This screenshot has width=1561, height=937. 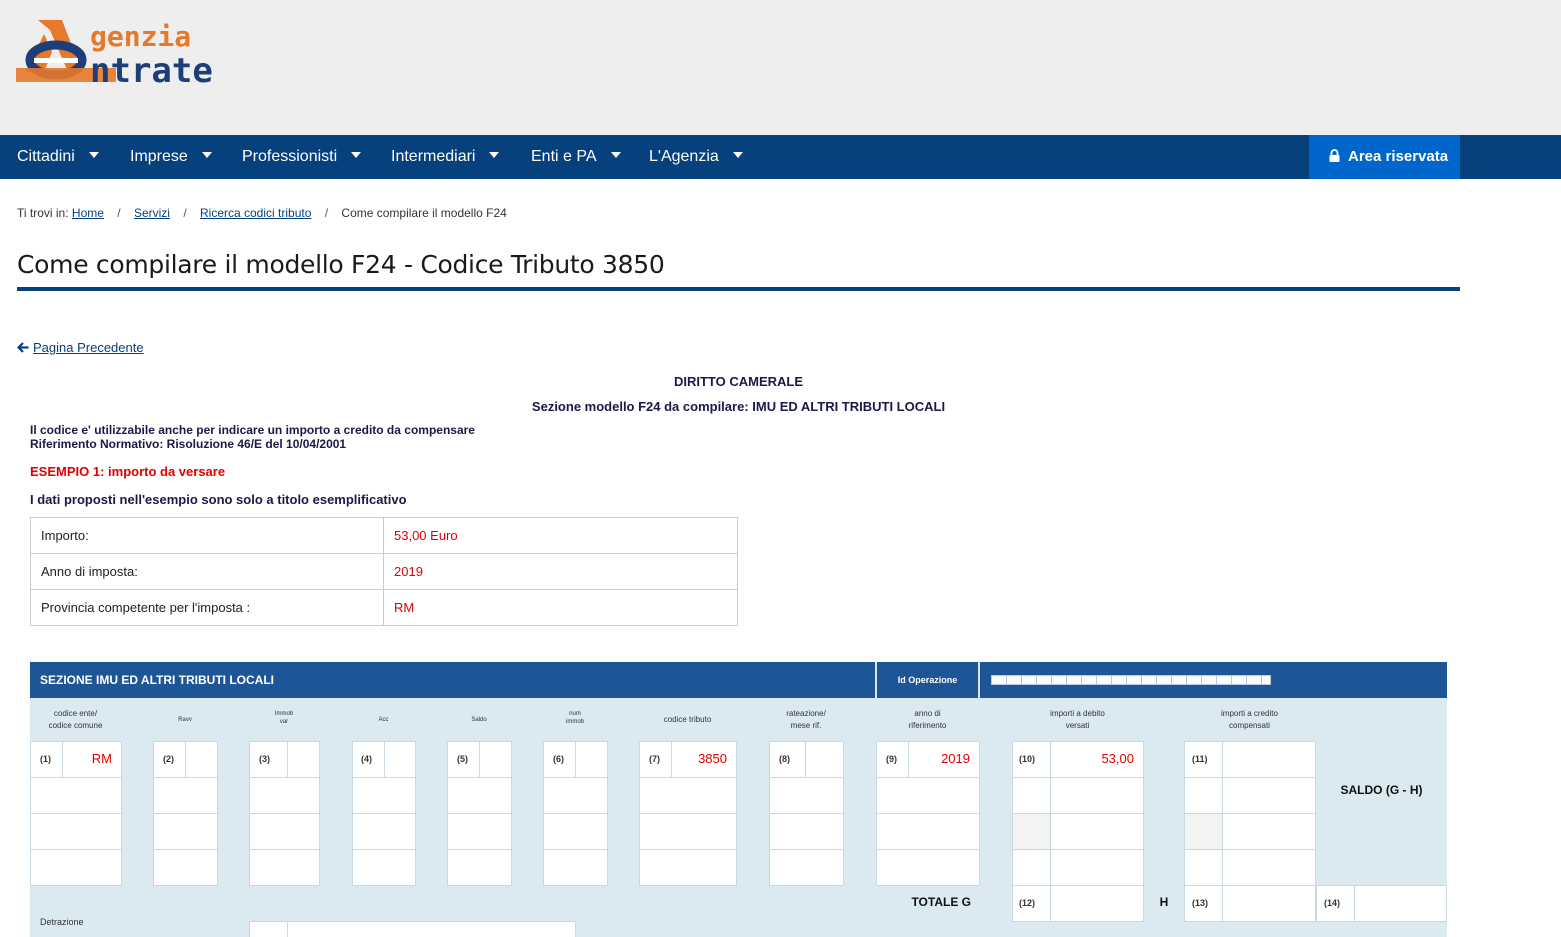 I want to click on agenzia-entrate-logo: genzia ntrate, so click(x=141, y=50).